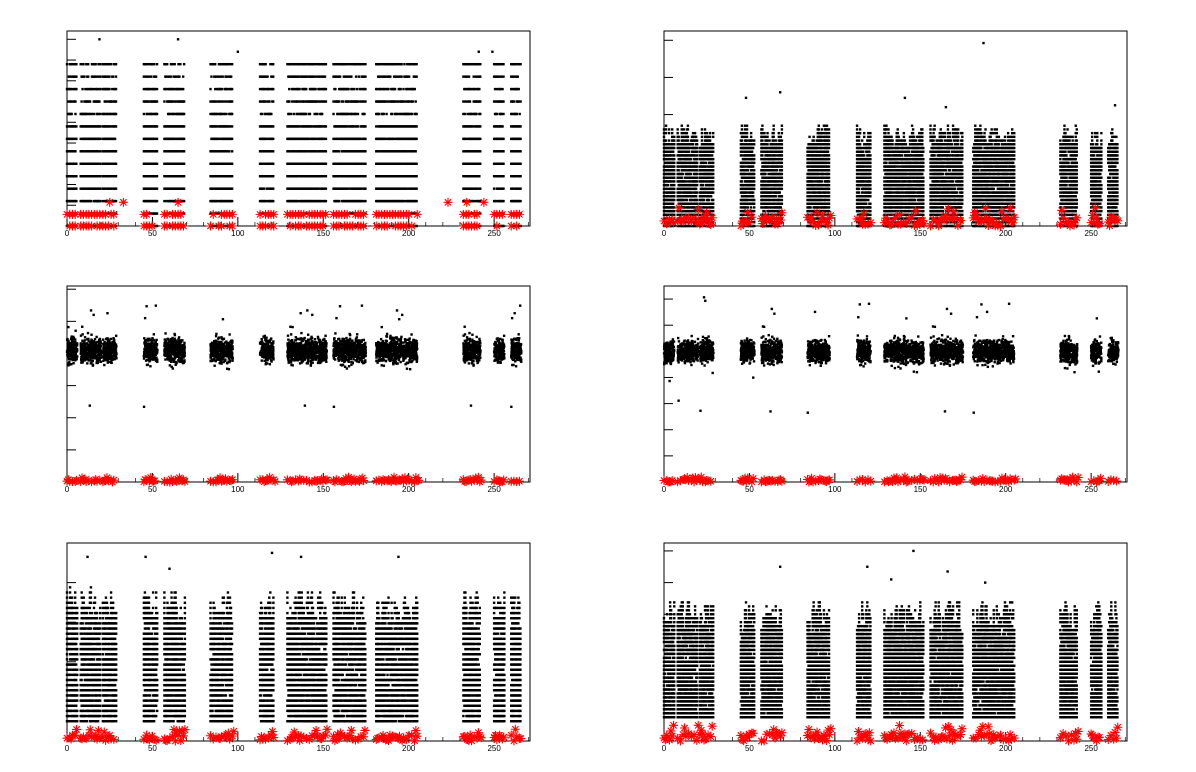  I want to click on x-tick-label: 150, so click(921, 233).